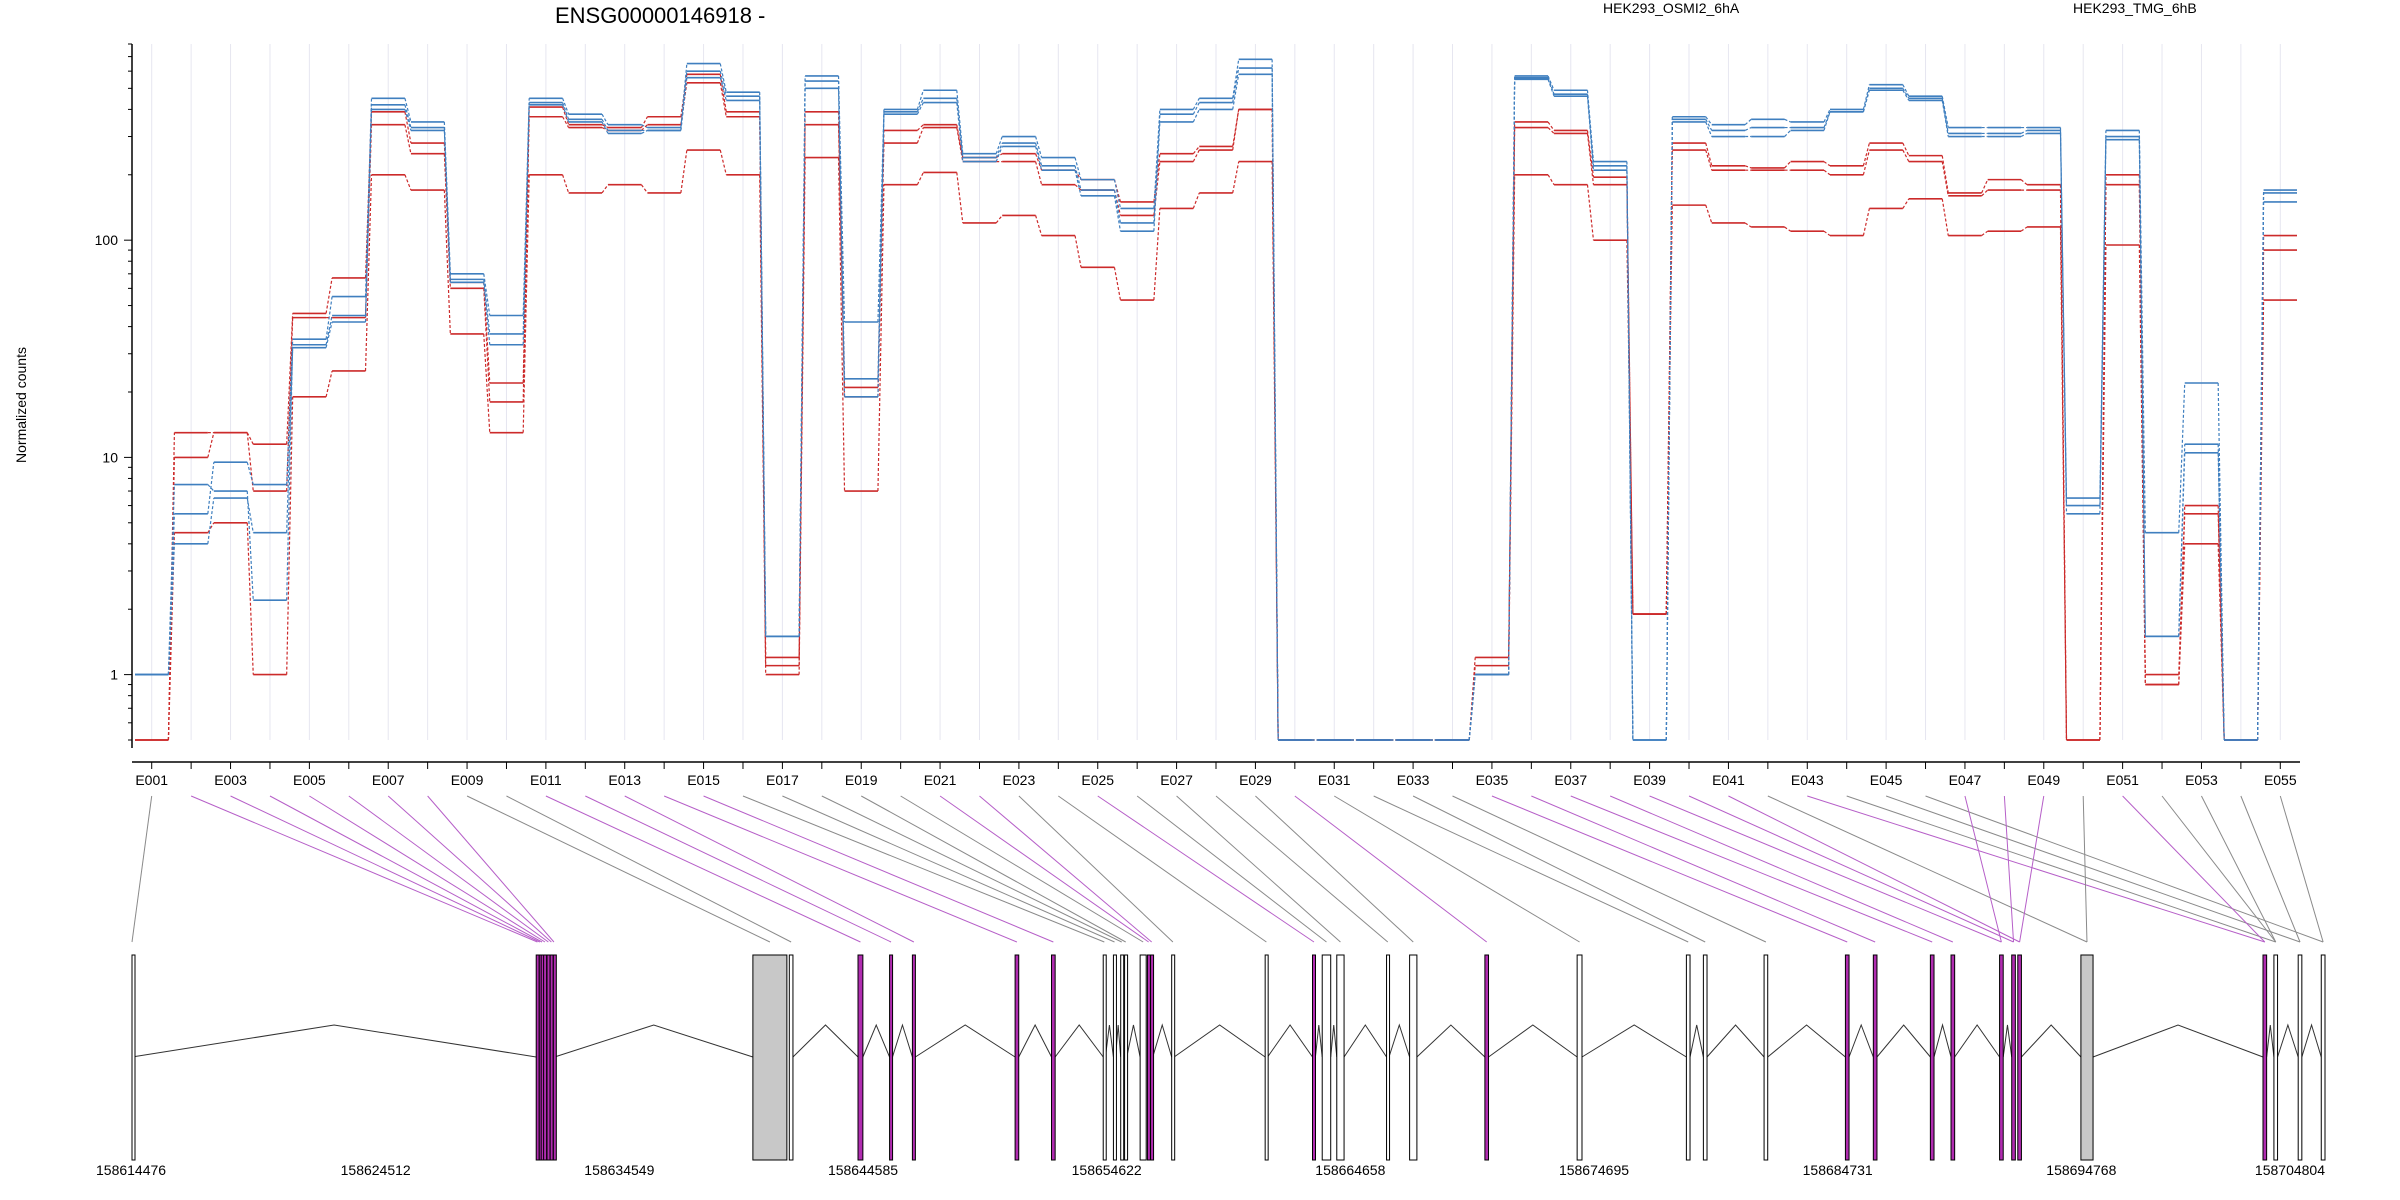 The image size is (2400, 1200). I want to click on x-tick-label: E003, so click(230, 780).